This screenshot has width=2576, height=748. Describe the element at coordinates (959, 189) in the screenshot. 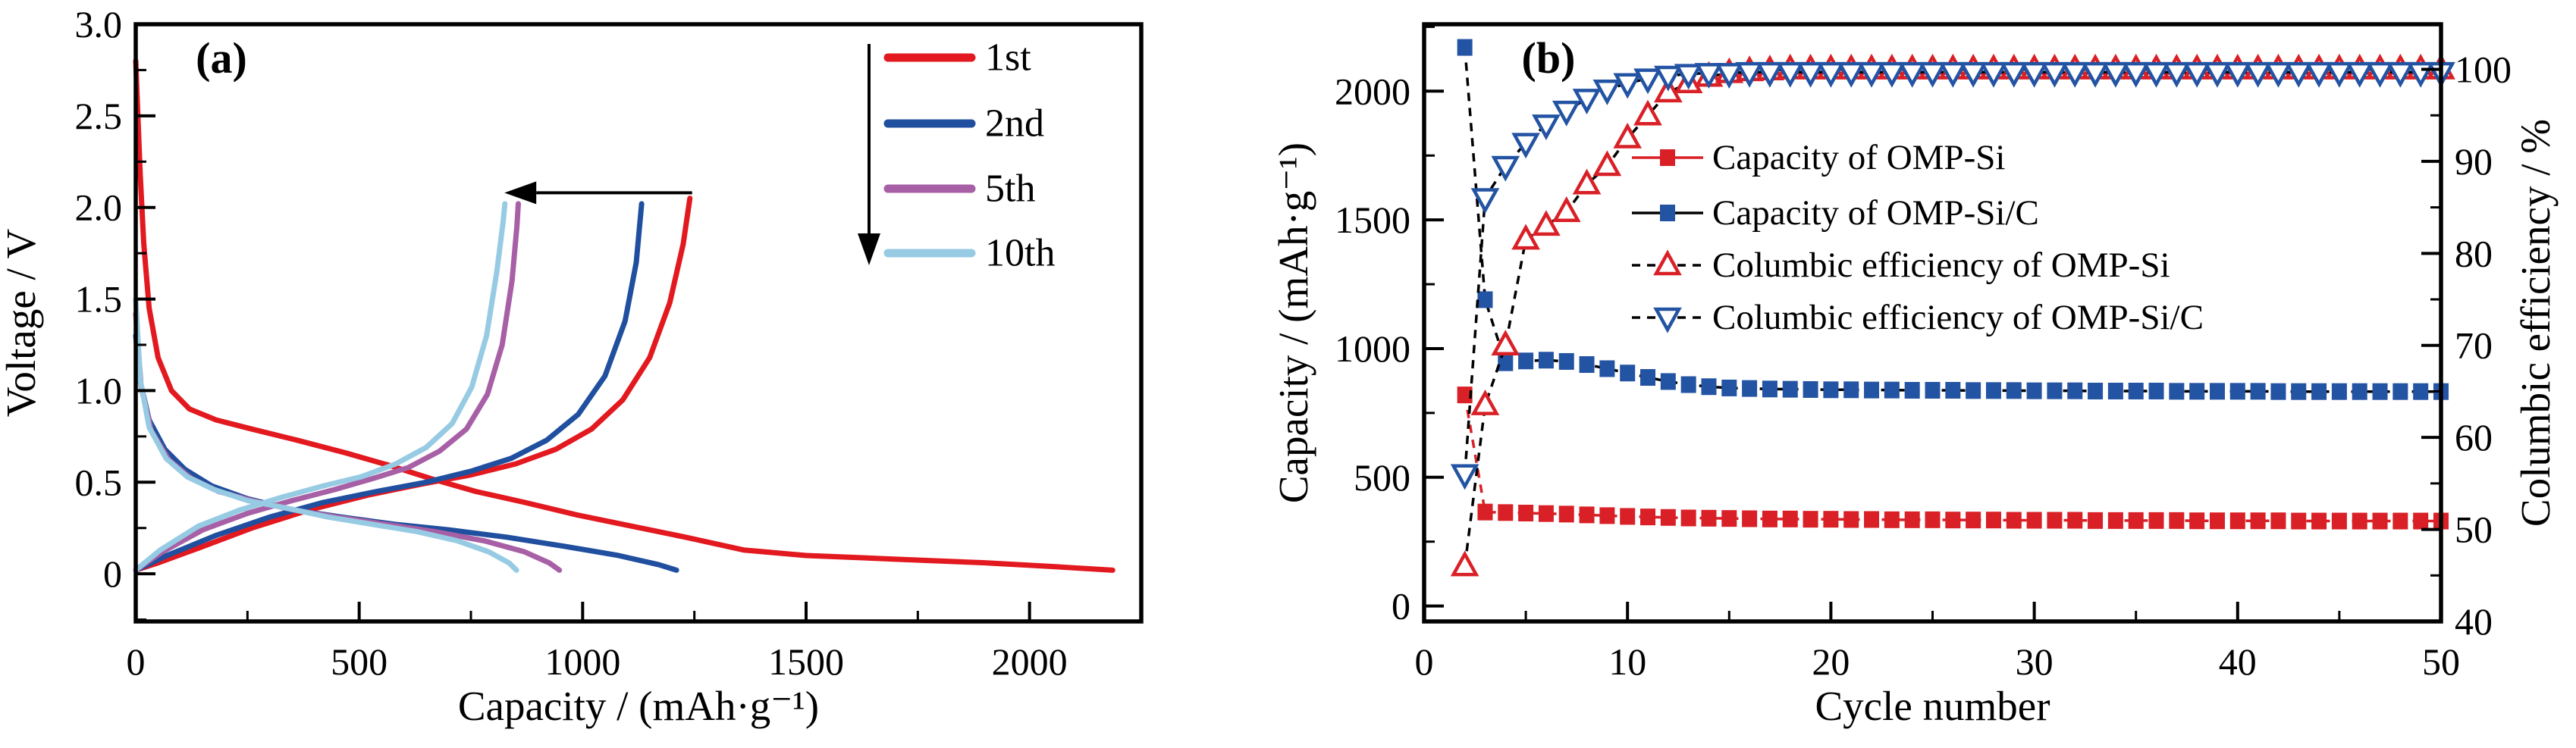

I see `legend-item-5th: 5th` at that location.